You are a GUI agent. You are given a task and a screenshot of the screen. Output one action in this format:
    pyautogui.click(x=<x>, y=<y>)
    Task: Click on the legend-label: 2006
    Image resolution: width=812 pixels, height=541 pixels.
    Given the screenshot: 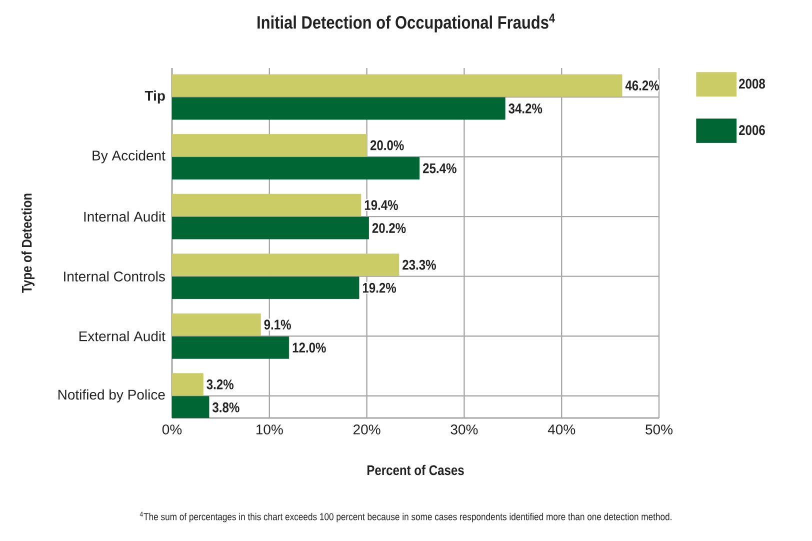 What is the action you would take?
    pyautogui.click(x=752, y=130)
    